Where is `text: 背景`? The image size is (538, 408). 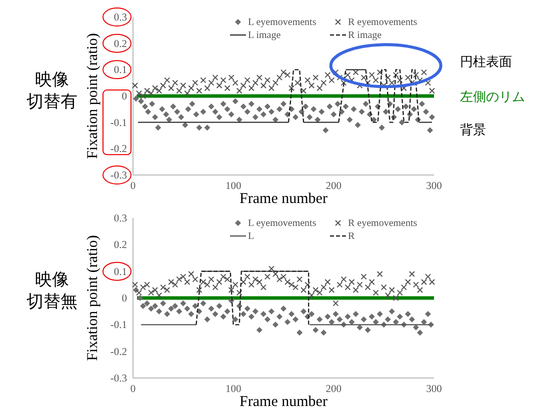
text: 背景 is located at coordinates (473, 130).